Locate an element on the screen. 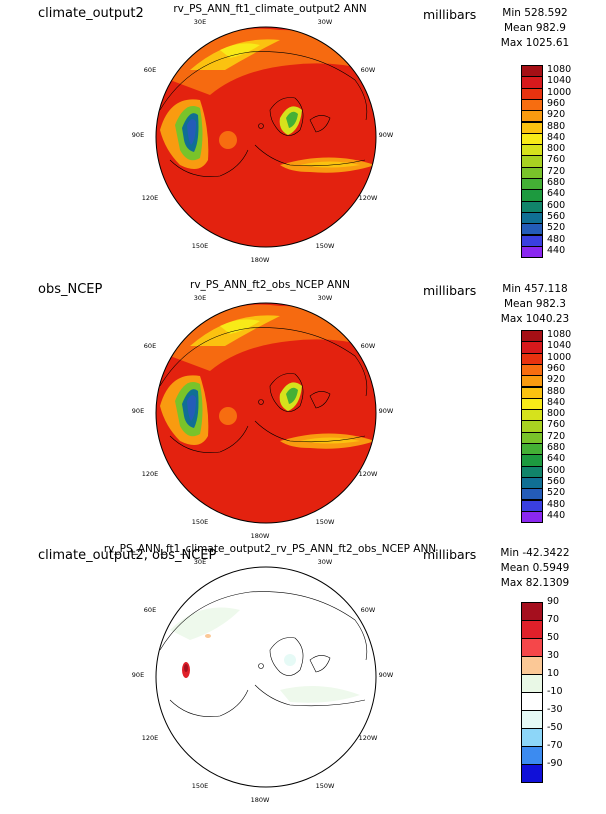 This screenshot has height=814, width=606. colorbar-tick-label: 760 is located at coordinates (556, 425).